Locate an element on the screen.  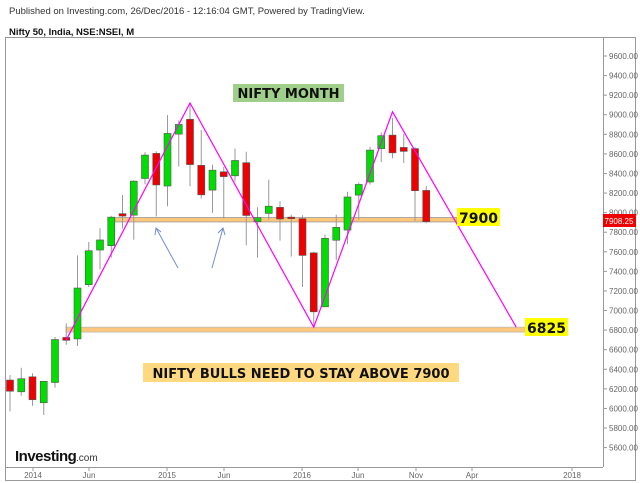
price-tick-label: 8600.00 is located at coordinates (623, 154).